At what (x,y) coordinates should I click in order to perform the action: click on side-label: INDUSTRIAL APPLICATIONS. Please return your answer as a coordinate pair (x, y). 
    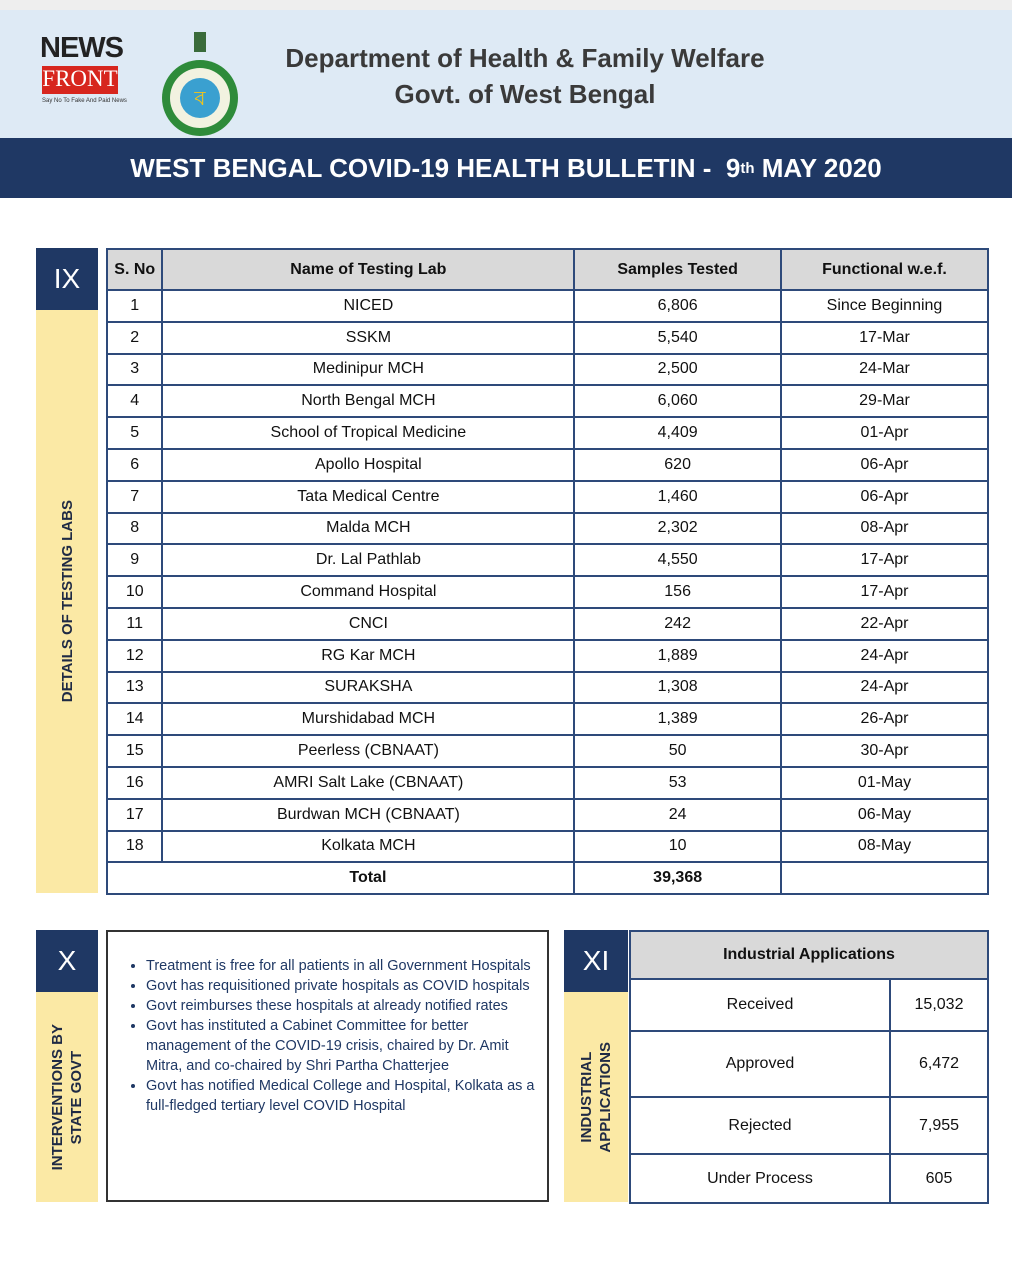
    Looking at the image, I should click on (596, 1097).